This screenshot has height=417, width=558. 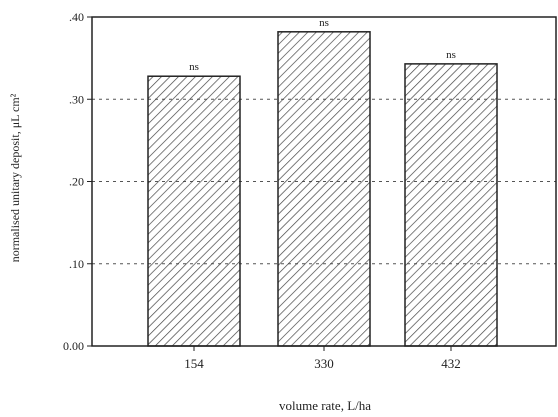 What do you see at coordinates (324, 363) in the screenshot?
I see `x-tick-label: 330` at bounding box center [324, 363].